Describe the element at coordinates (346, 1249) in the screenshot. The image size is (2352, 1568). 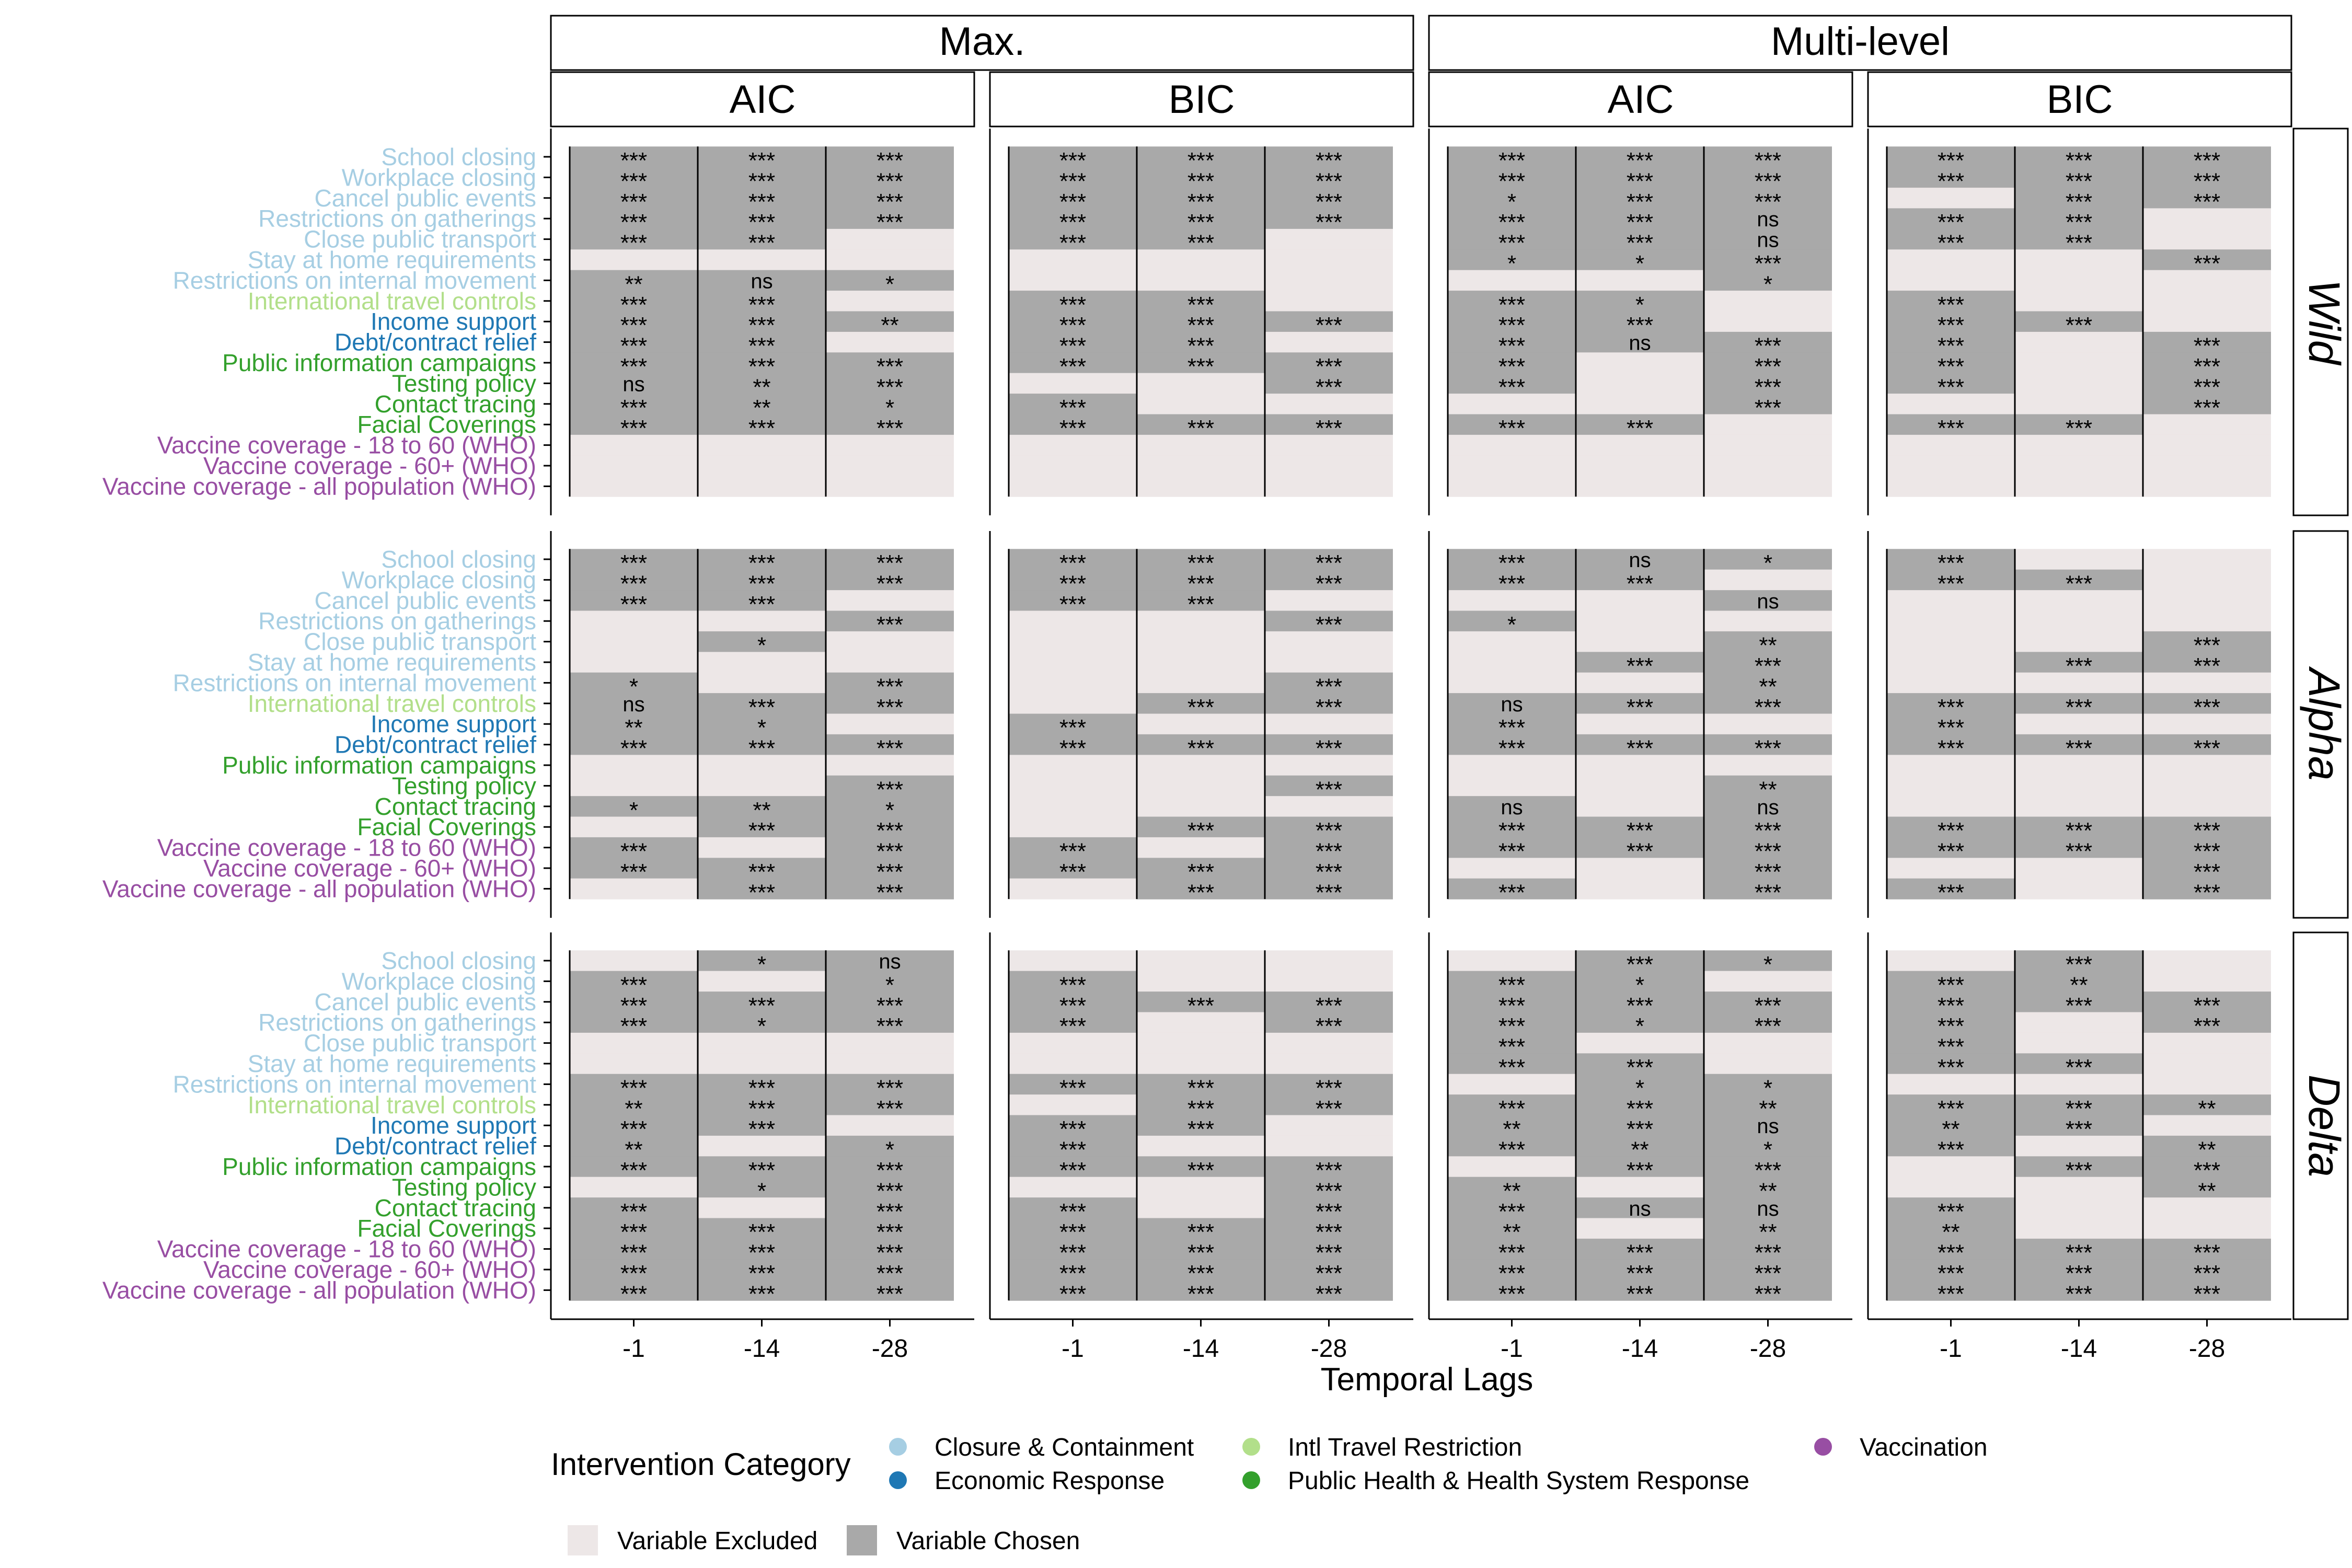
I see `y-tick-label: Vaccine coverage - 18 to 60 (WHO)` at that location.